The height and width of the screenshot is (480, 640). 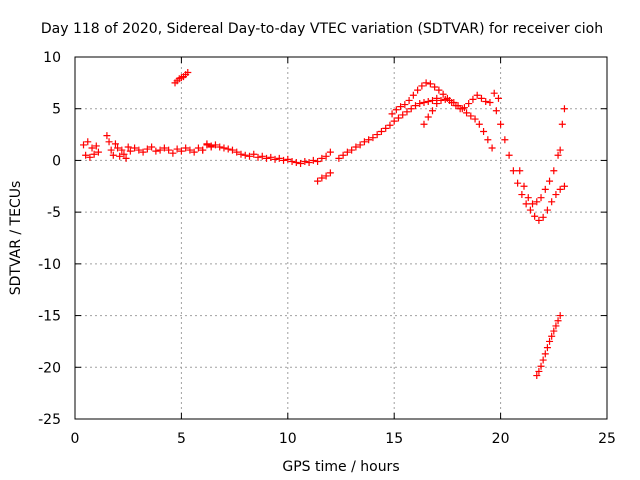 What do you see at coordinates (340, 467) in the screenshot?
I see `x-axis-label: GPS time / hours` at bounding box center [340, 467].